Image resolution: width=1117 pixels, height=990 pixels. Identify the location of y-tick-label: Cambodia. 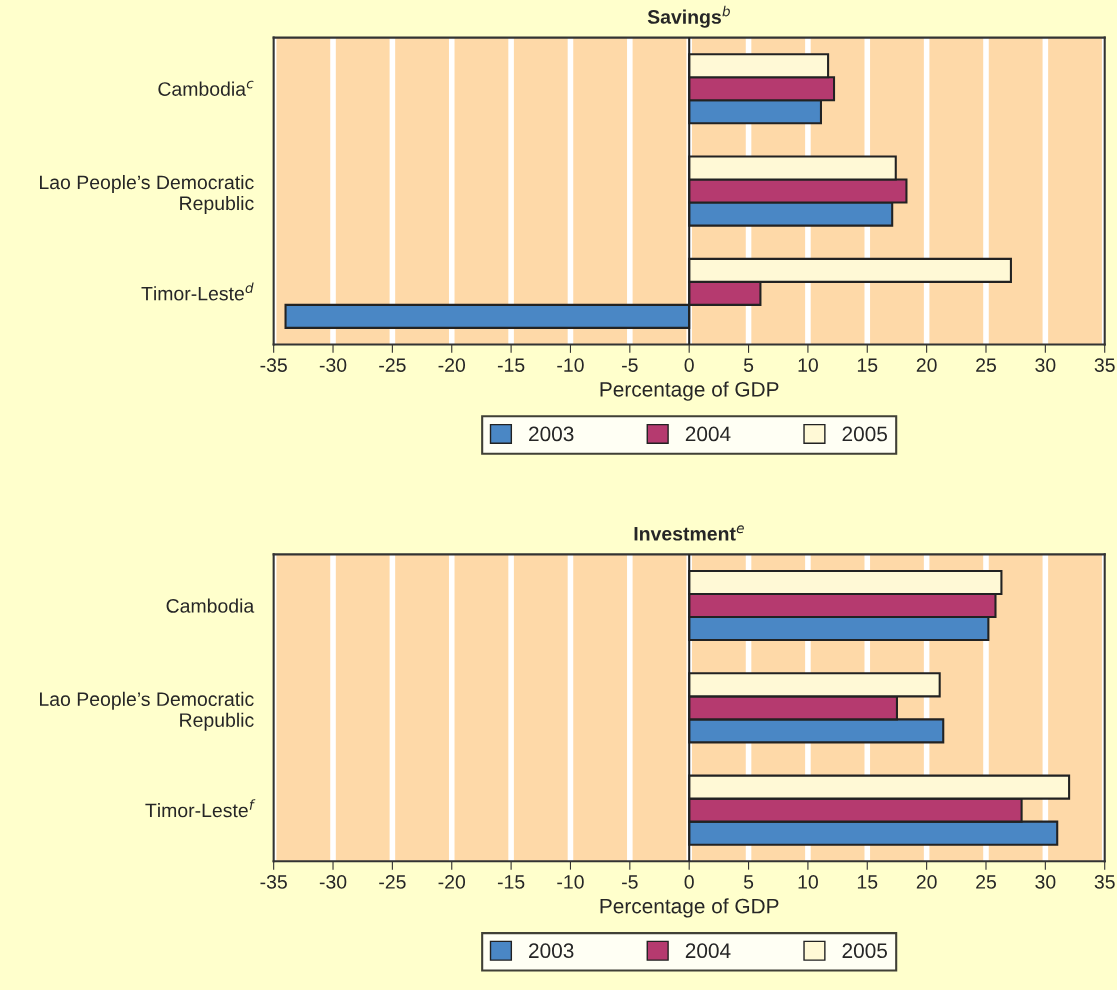
(210, 605).